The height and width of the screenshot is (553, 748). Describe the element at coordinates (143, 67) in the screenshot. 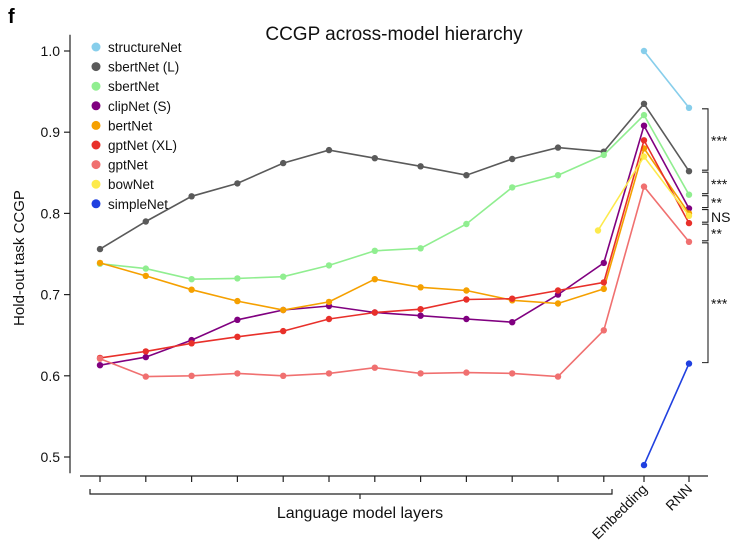

I see `legend-label: sbertNet (L)` at that location.